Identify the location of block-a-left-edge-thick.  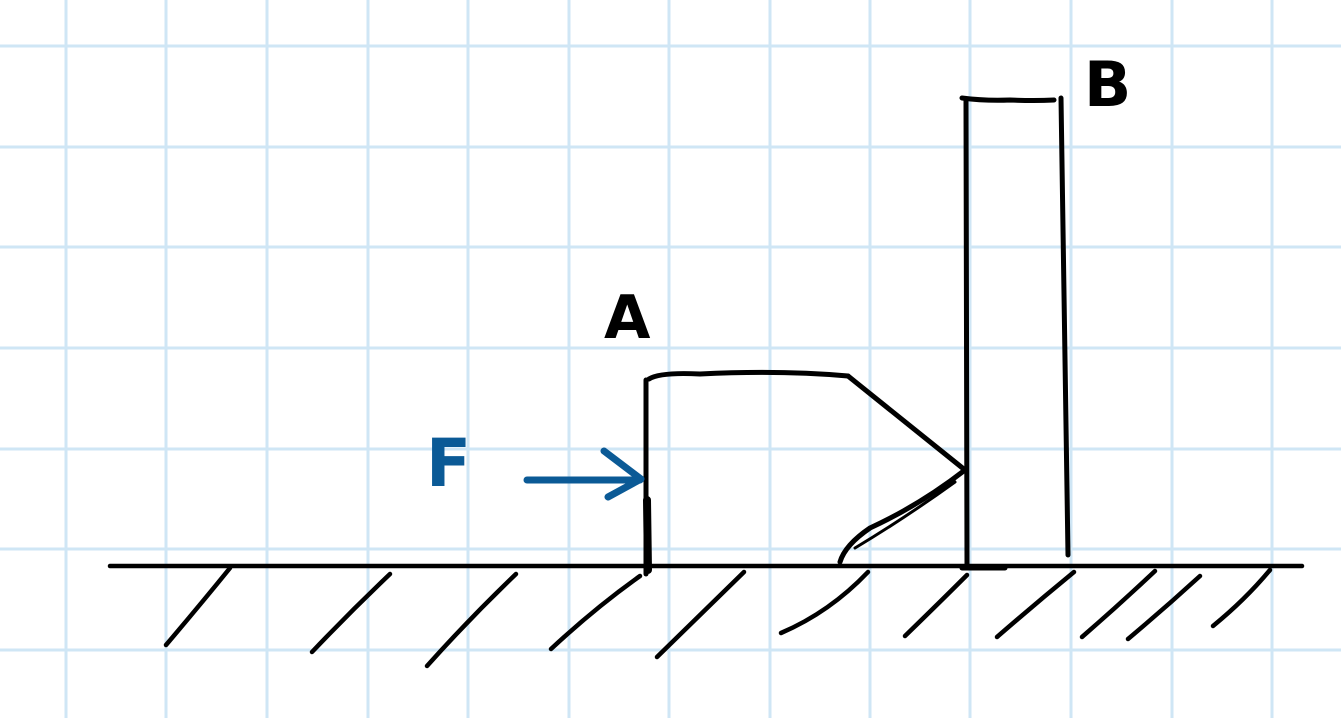
(647, 535).